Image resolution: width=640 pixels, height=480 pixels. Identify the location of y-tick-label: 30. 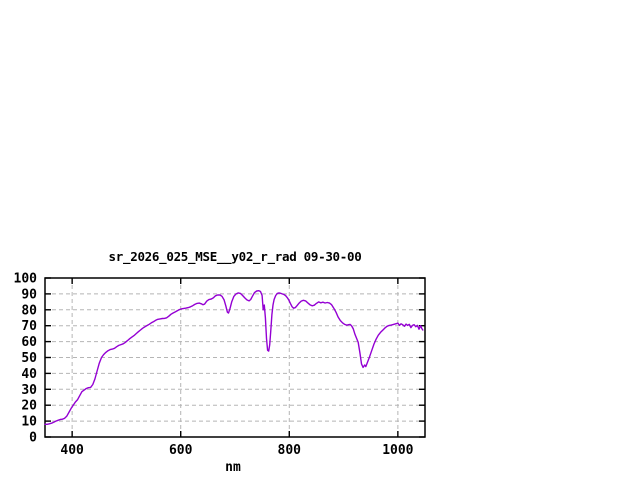
(29, 390).